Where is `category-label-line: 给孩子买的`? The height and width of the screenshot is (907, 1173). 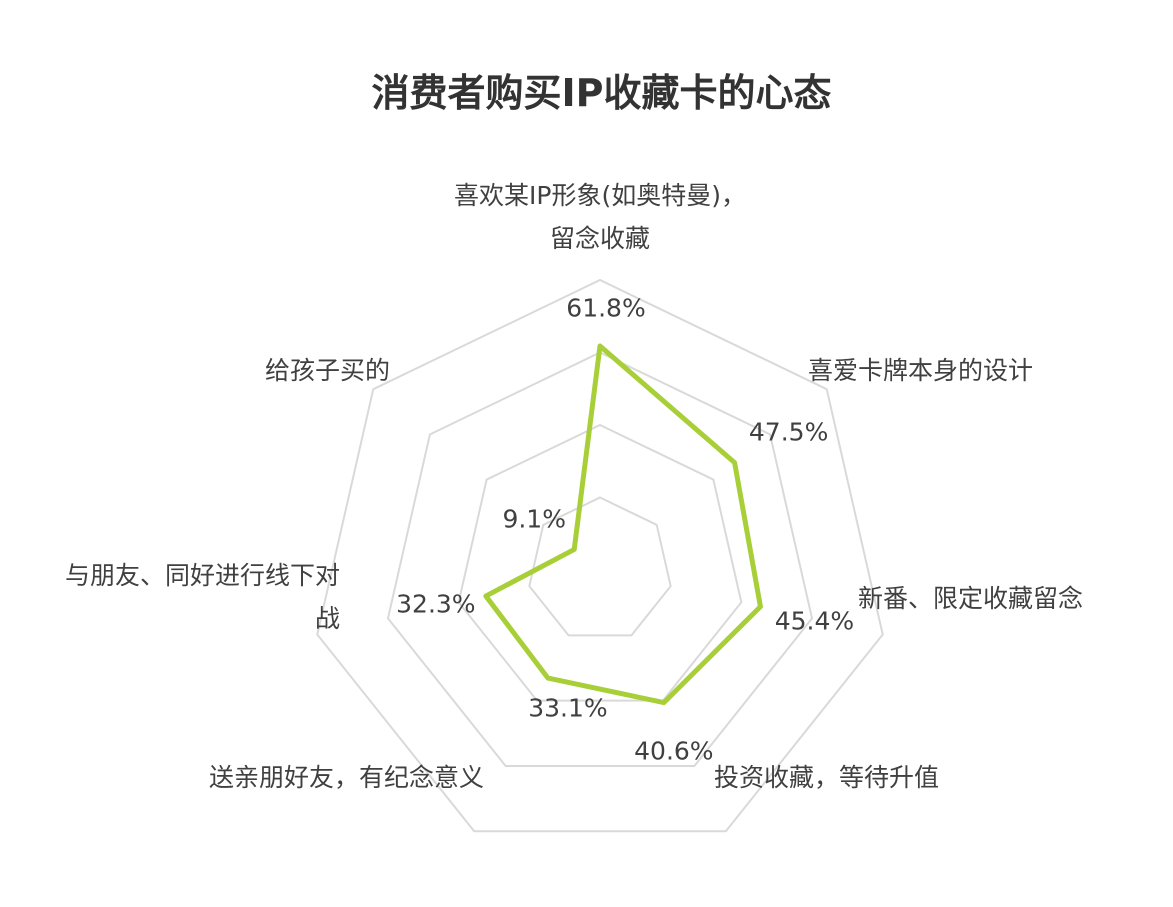
category-label-line: 给孩子买的 is located at coordinates (327, 370).